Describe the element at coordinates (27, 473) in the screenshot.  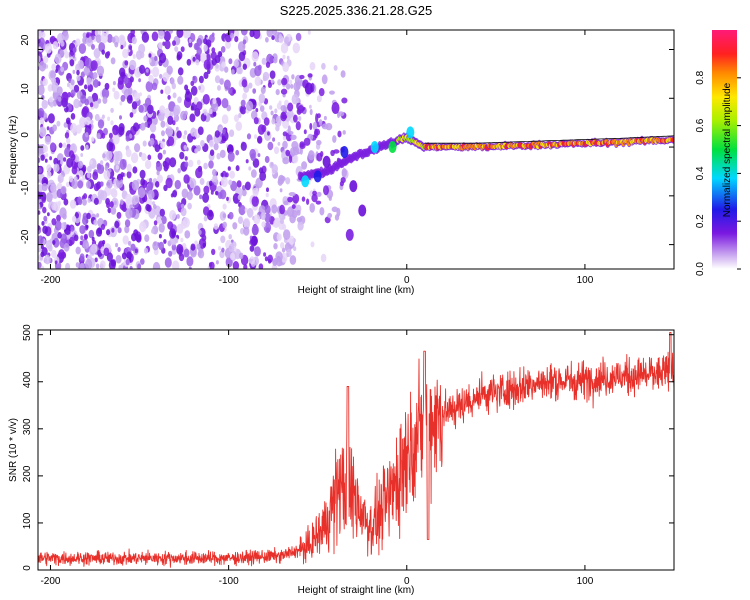
I see `snr-ytick-label: 200` at that location.